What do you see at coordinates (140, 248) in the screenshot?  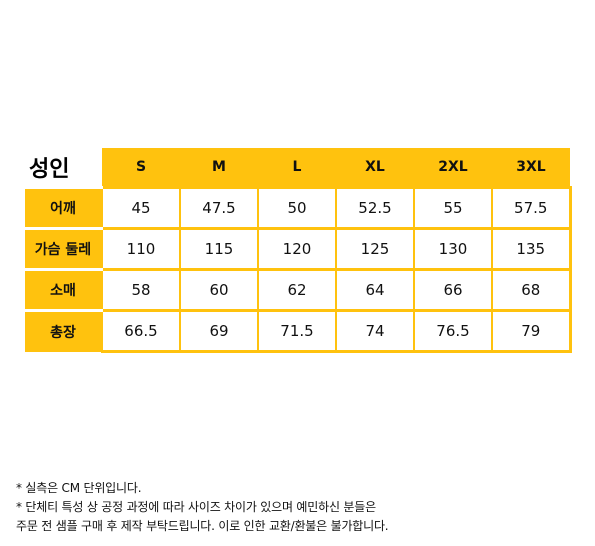 I see `table-cell: 110` at bounding box center [140, 248].